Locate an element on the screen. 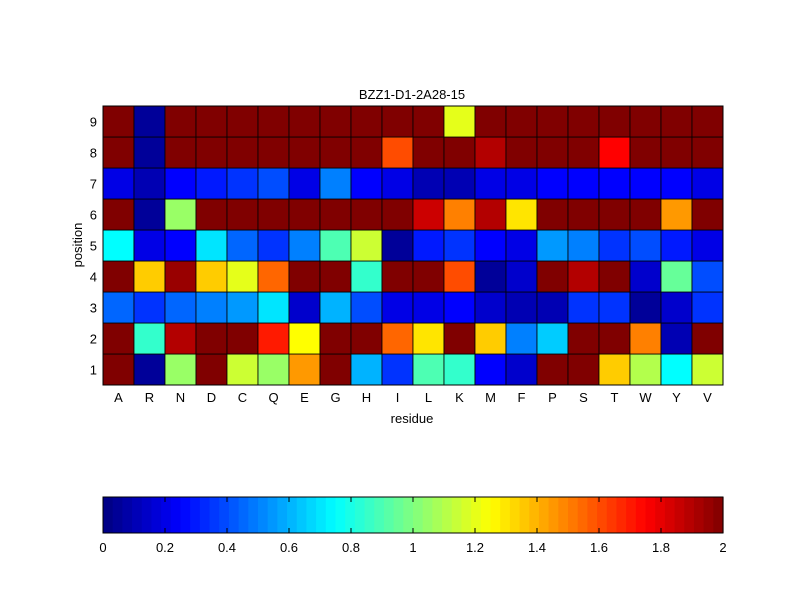  x-tick-label: G is located at coordinates (335, 397).